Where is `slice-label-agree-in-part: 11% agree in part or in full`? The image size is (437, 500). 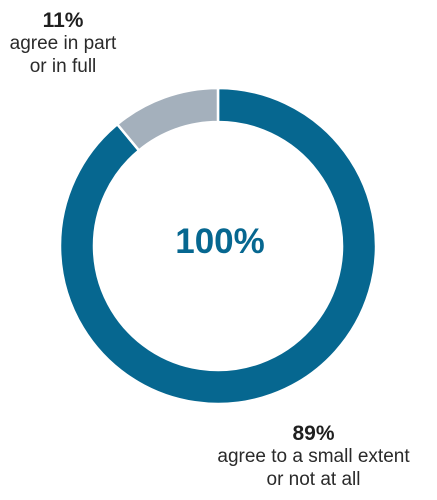 slice-label-agree-in-part: 11% agree in part or in full is located at coordinates (63, 43).